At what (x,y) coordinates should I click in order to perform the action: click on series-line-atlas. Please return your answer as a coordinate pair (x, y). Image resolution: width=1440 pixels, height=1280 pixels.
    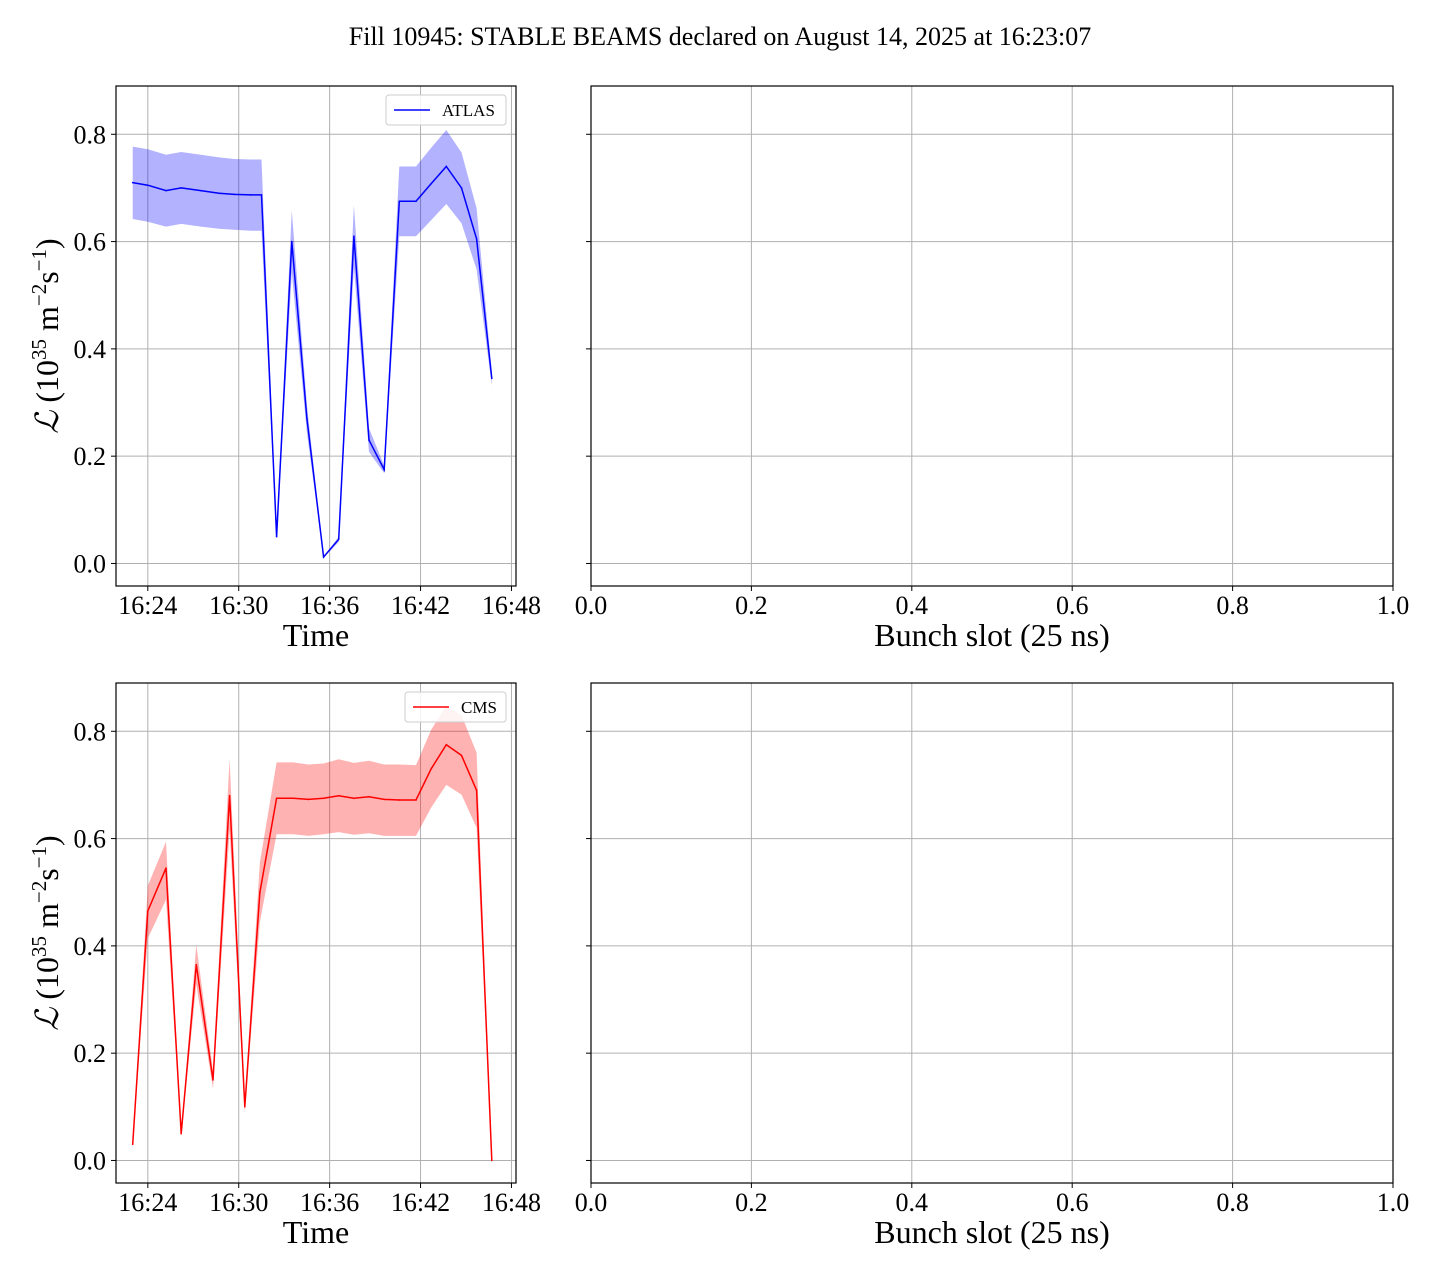
    Looking at the image, I should click on (312, 362).